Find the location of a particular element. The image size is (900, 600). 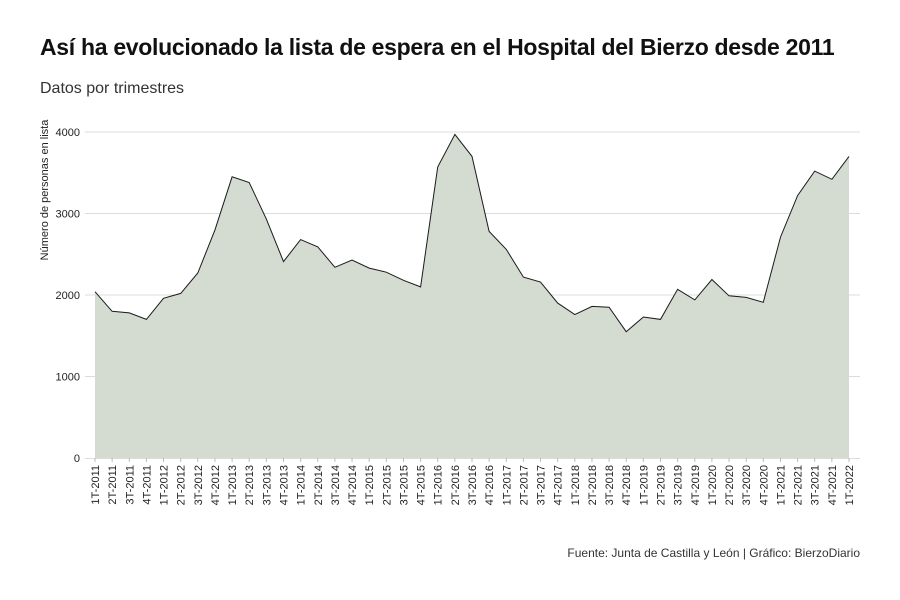

y-tick-label: 4000 is located at coordinates (68, 133).